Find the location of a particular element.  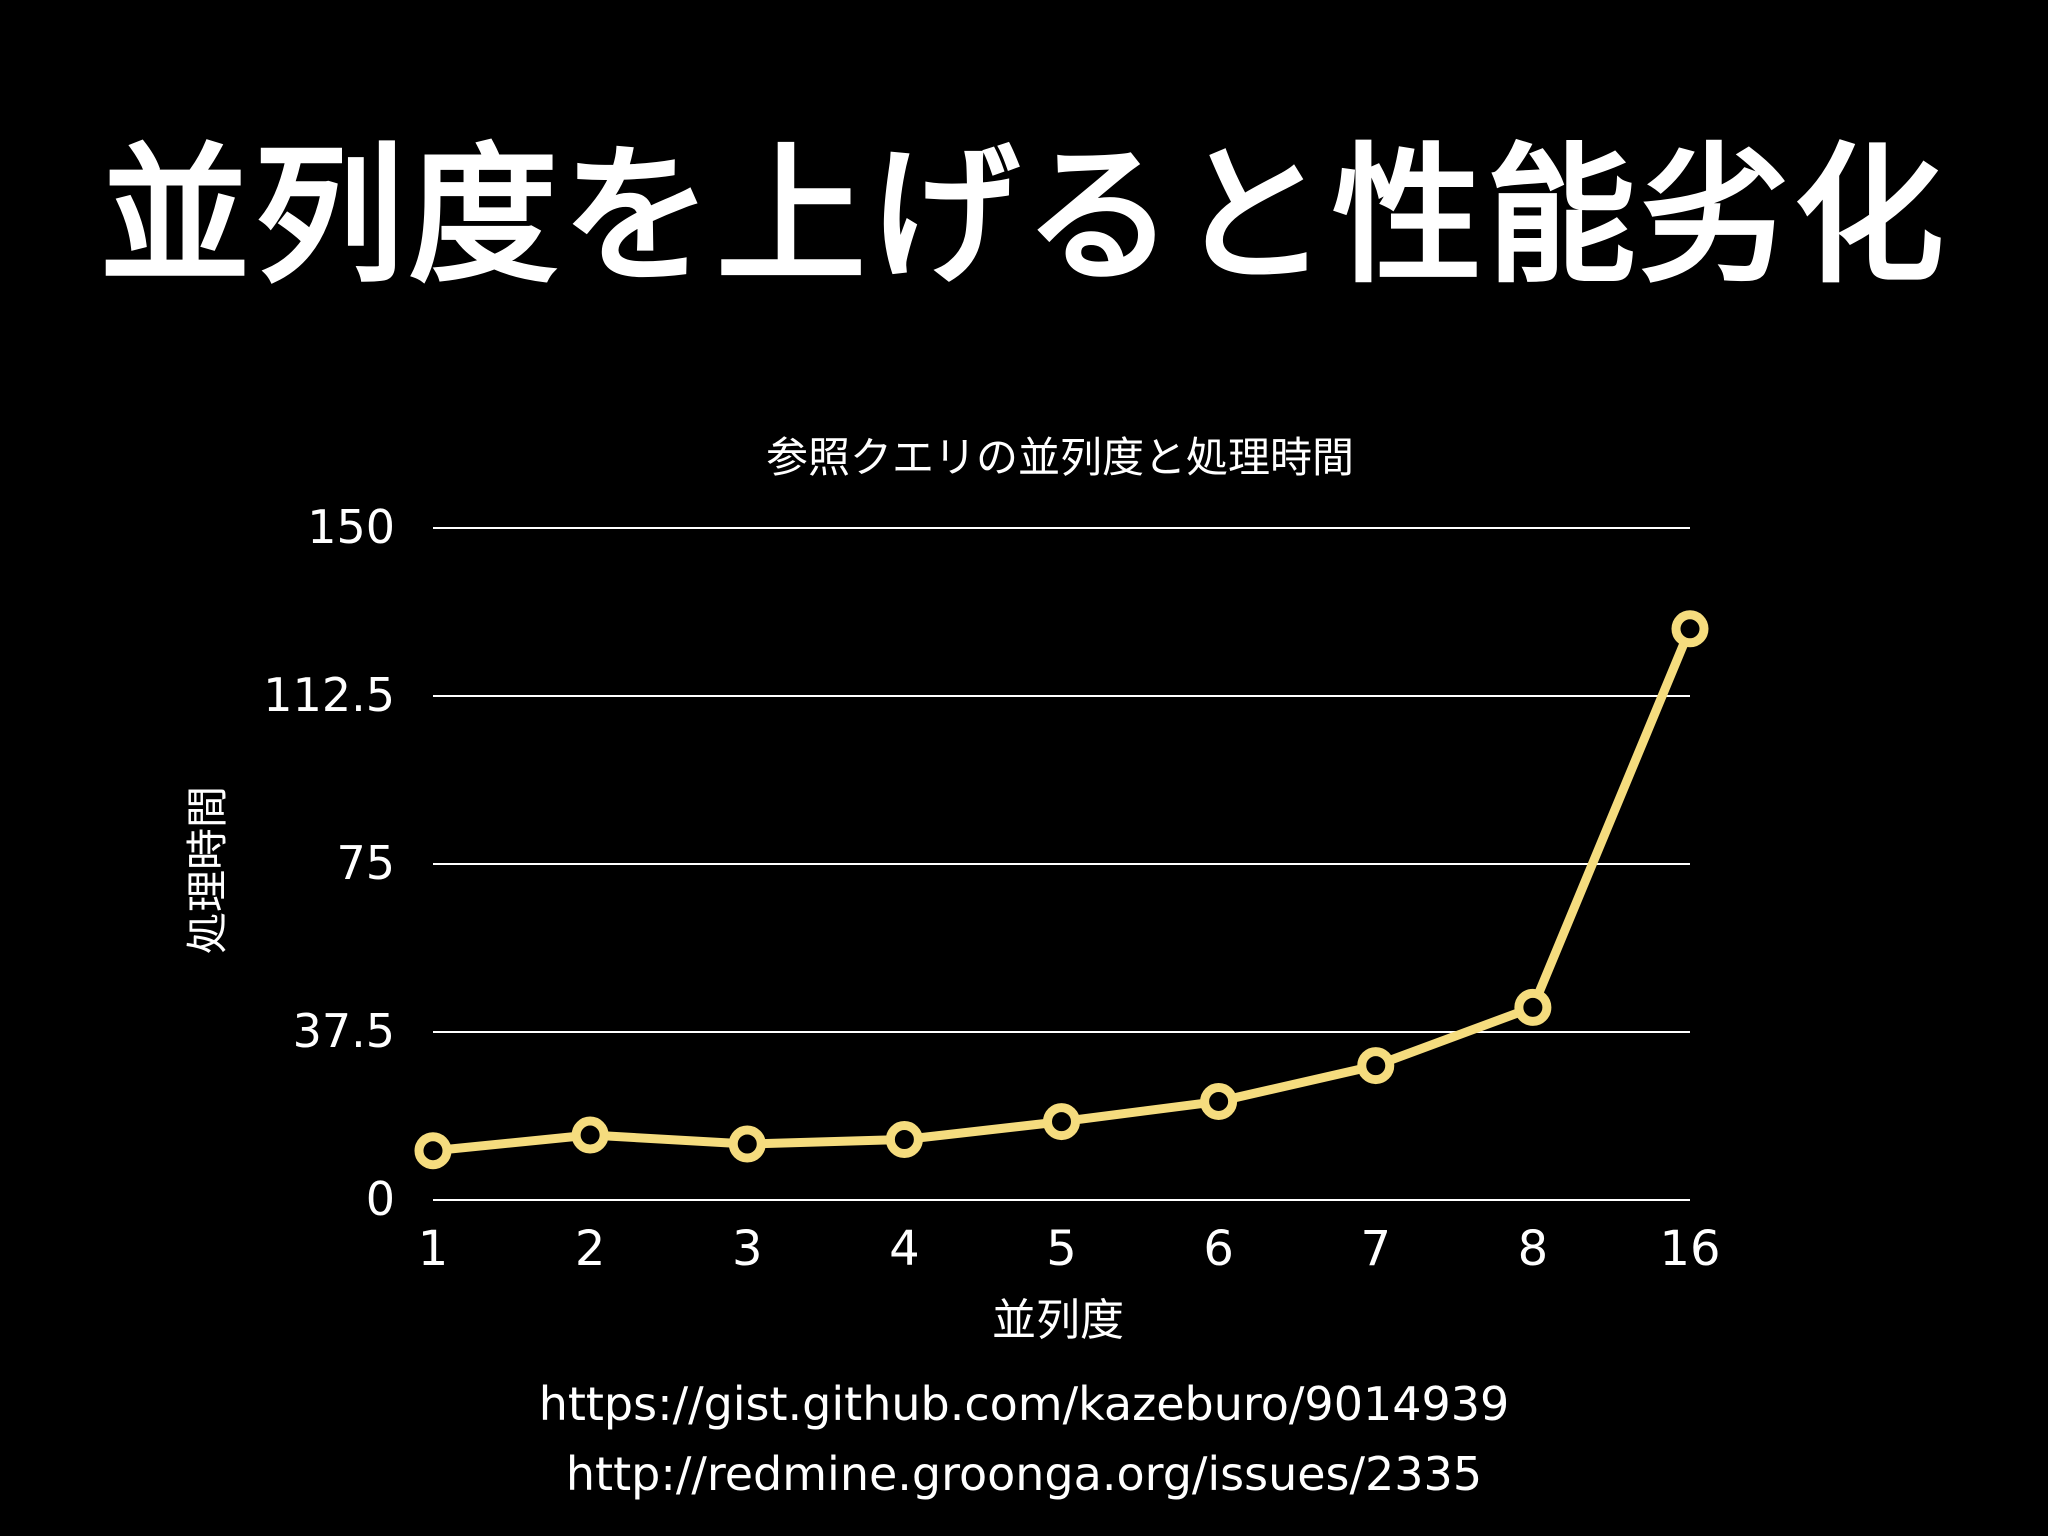

y-axis-label: 処理時間 is located at coordinates (207, 870).